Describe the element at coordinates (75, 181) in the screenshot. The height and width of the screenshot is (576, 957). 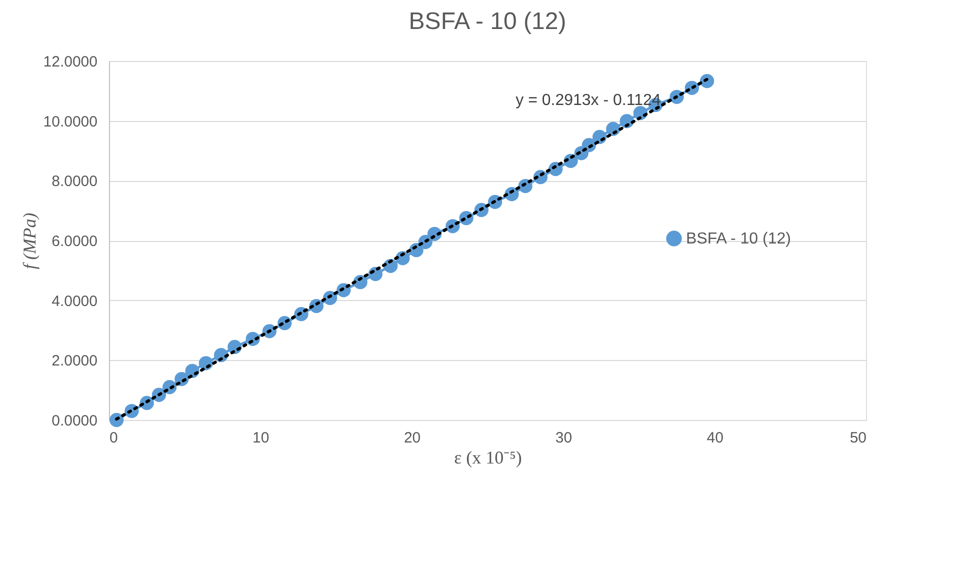
I see `y-tick-label: 8.0000` at that location.